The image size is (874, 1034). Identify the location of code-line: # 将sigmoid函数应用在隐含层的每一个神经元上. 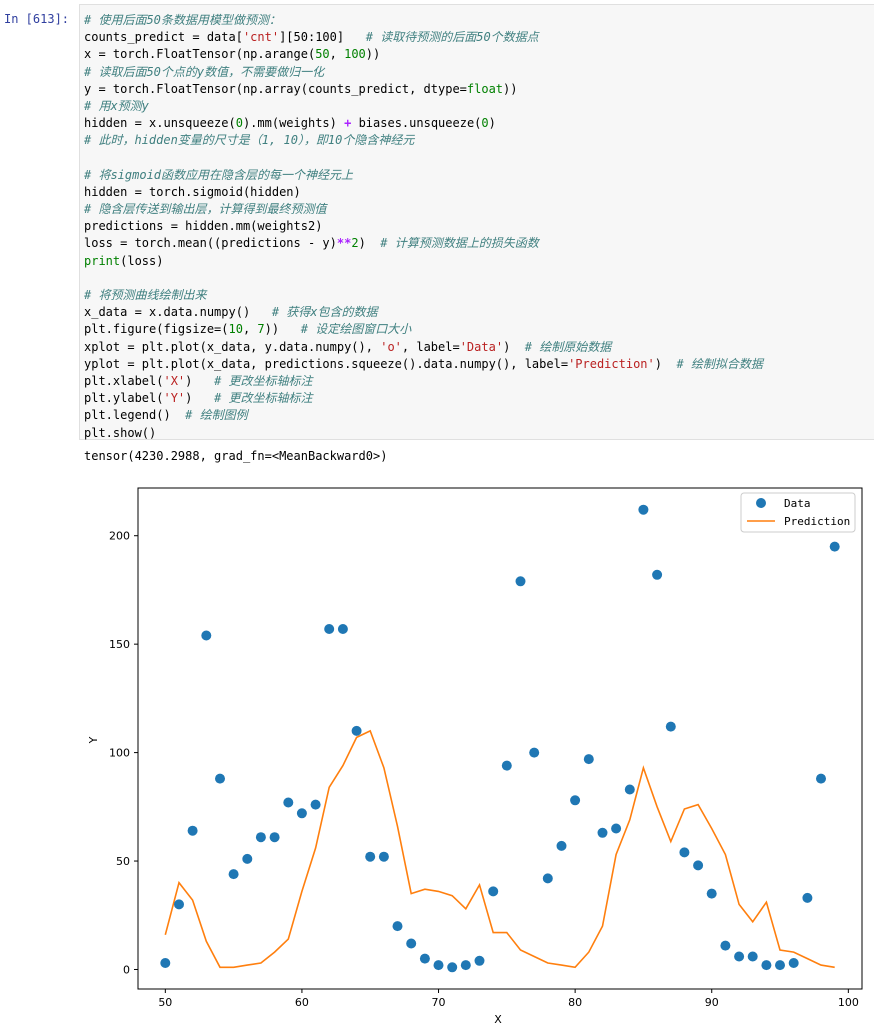
(423, 175).